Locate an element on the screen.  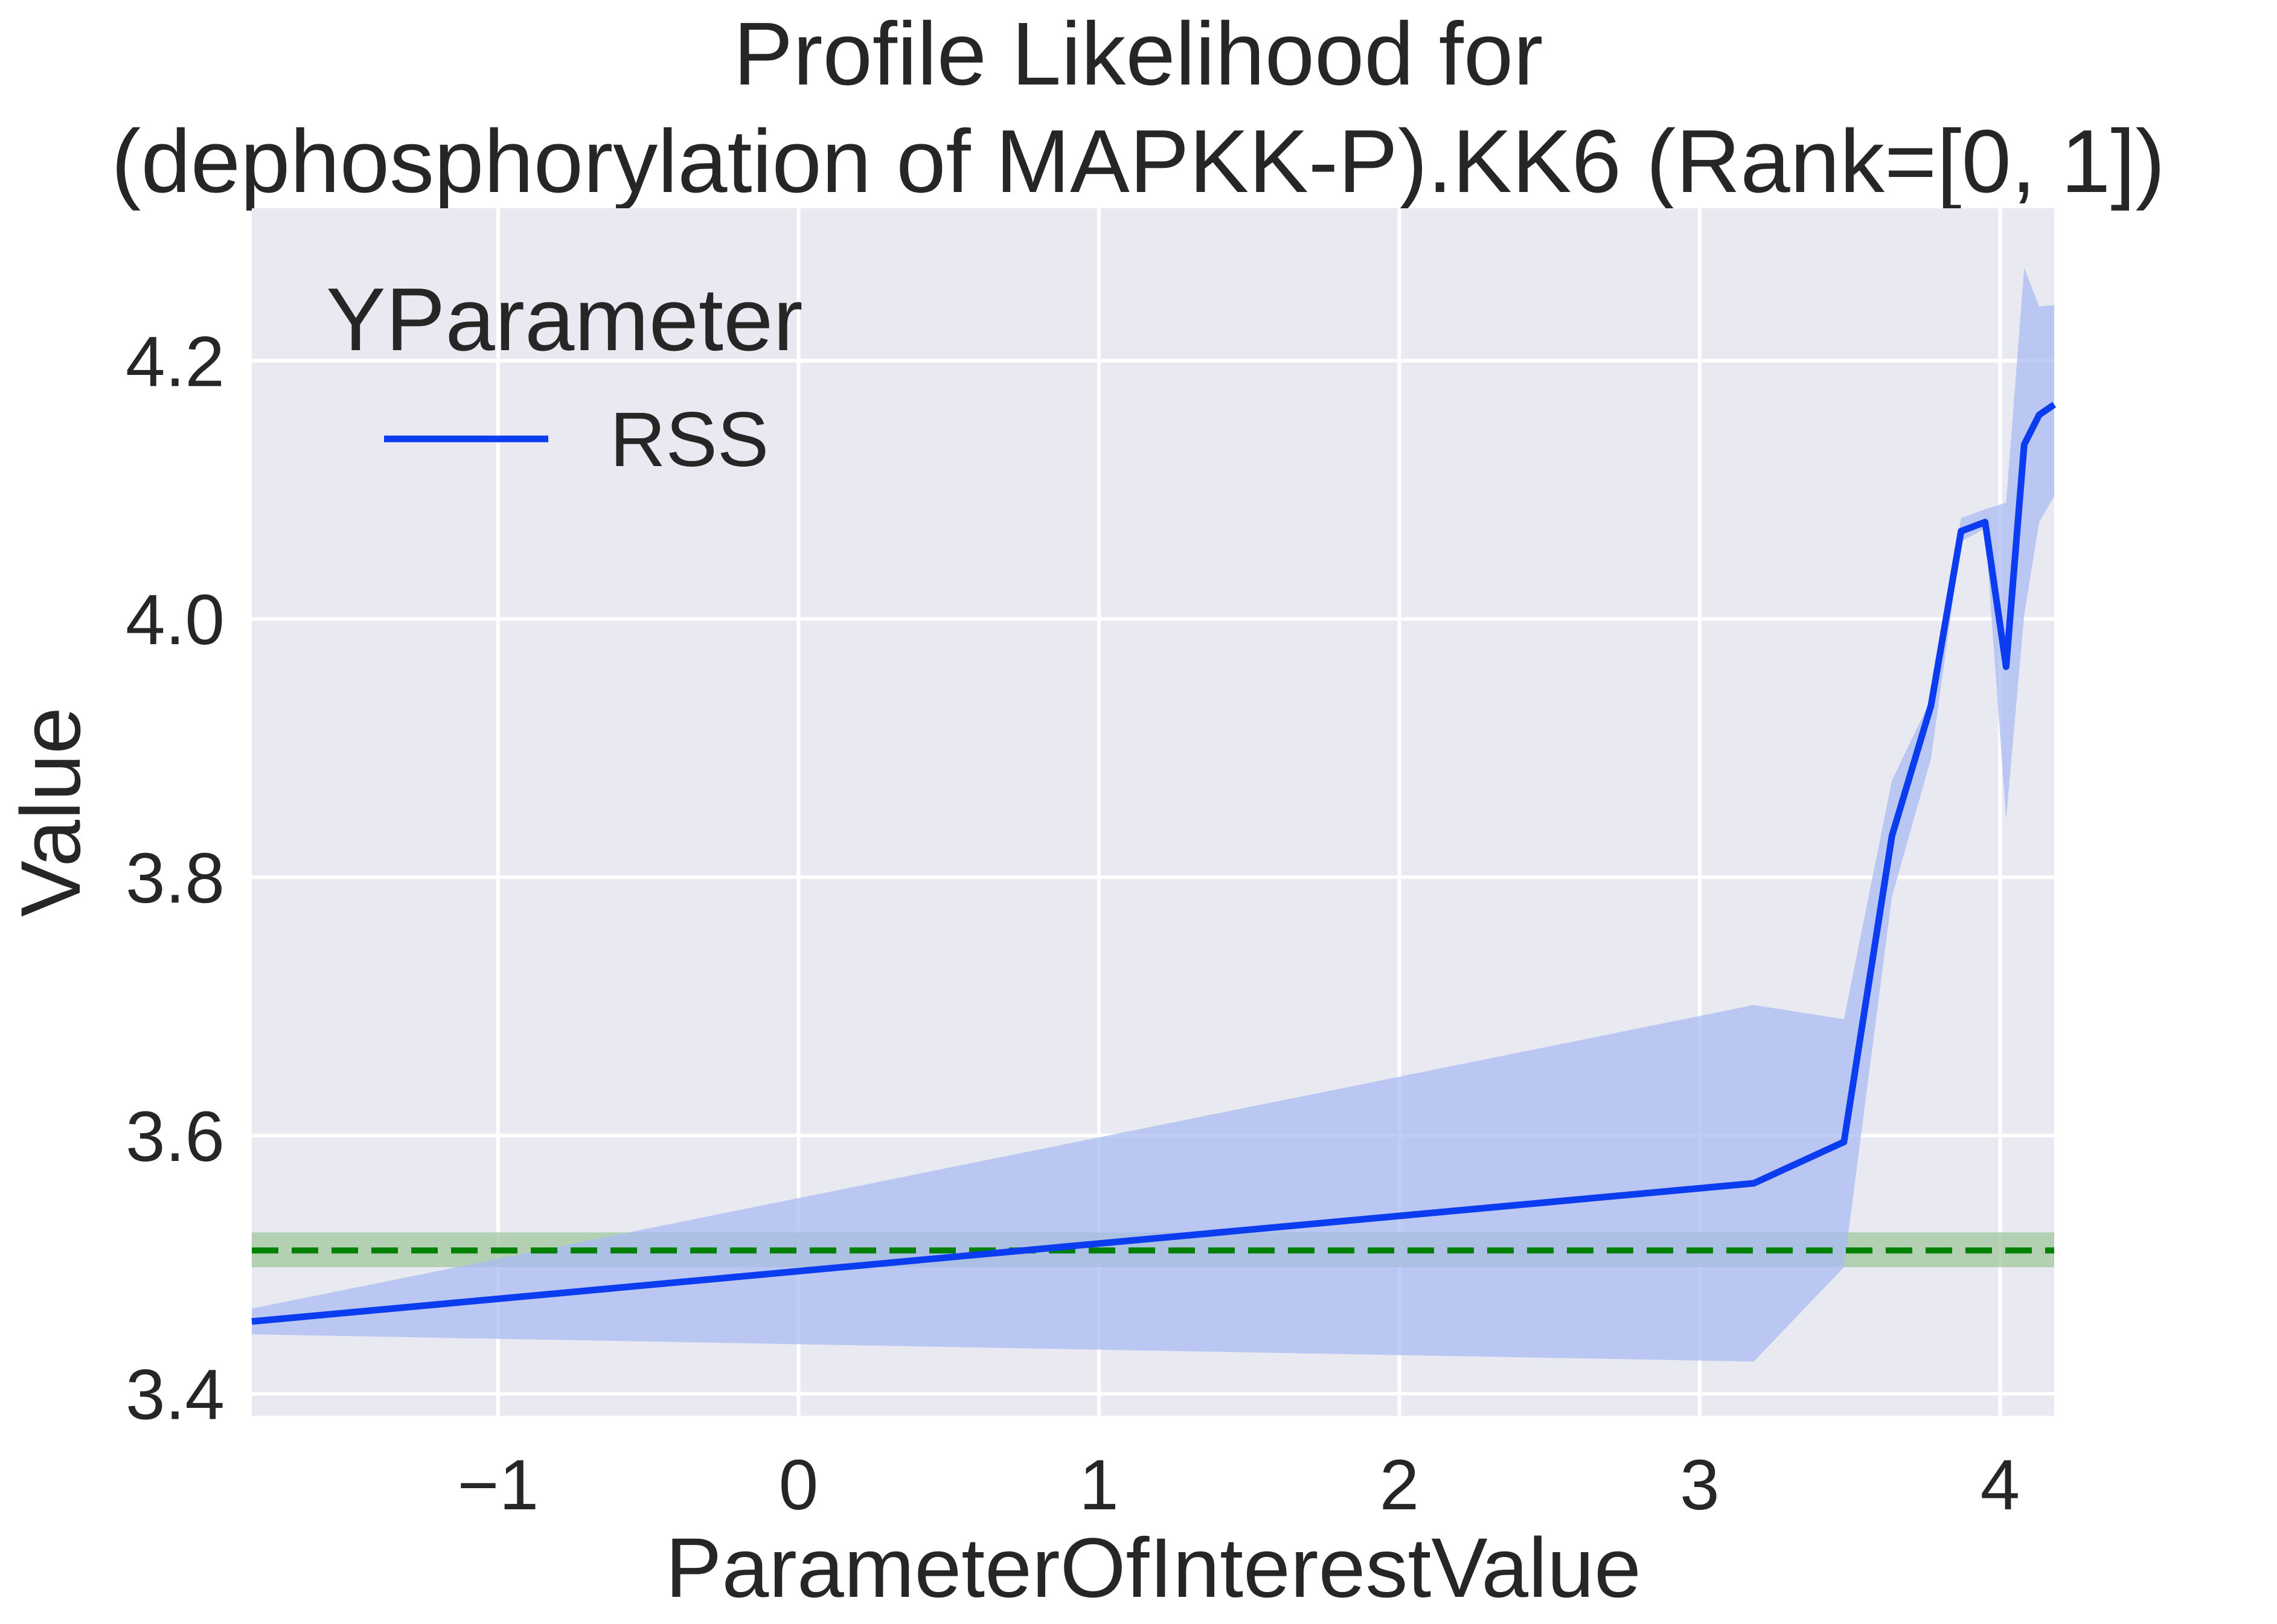
y-axis-label: Value is located at coordinates (50, 812).